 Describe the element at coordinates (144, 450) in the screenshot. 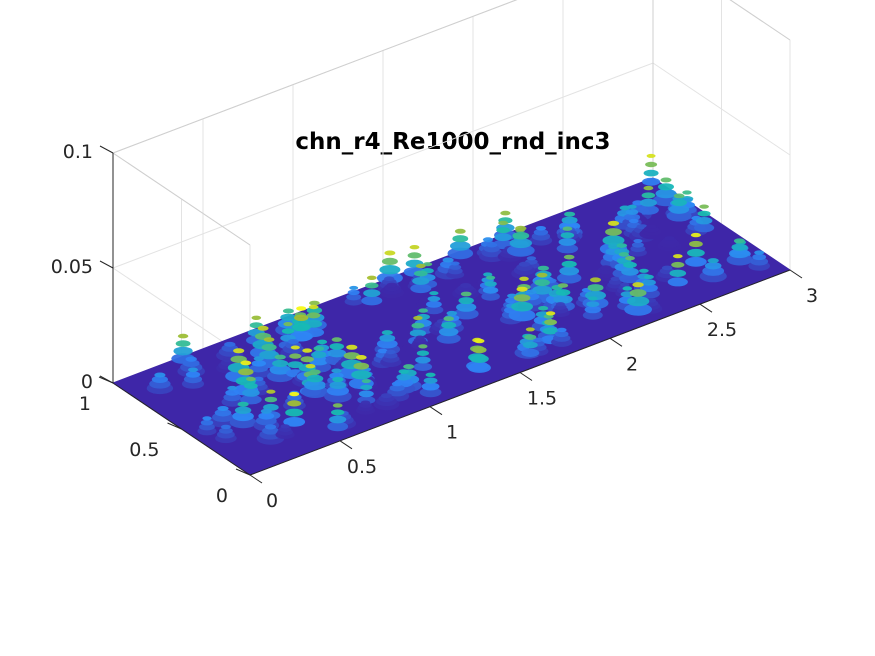

I see `y-tick-label: 0.5` at that location.